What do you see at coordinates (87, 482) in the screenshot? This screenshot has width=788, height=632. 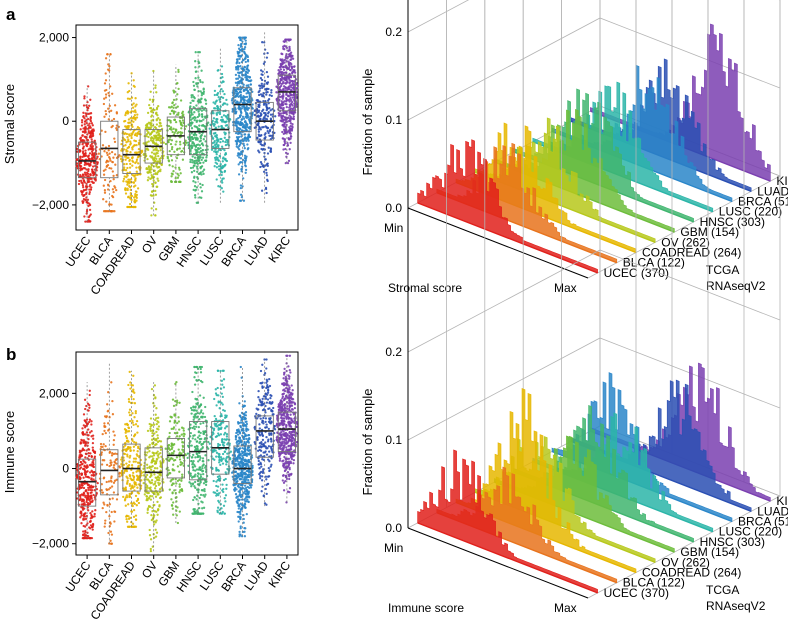 I see `box` at bounding box center [87, 482].